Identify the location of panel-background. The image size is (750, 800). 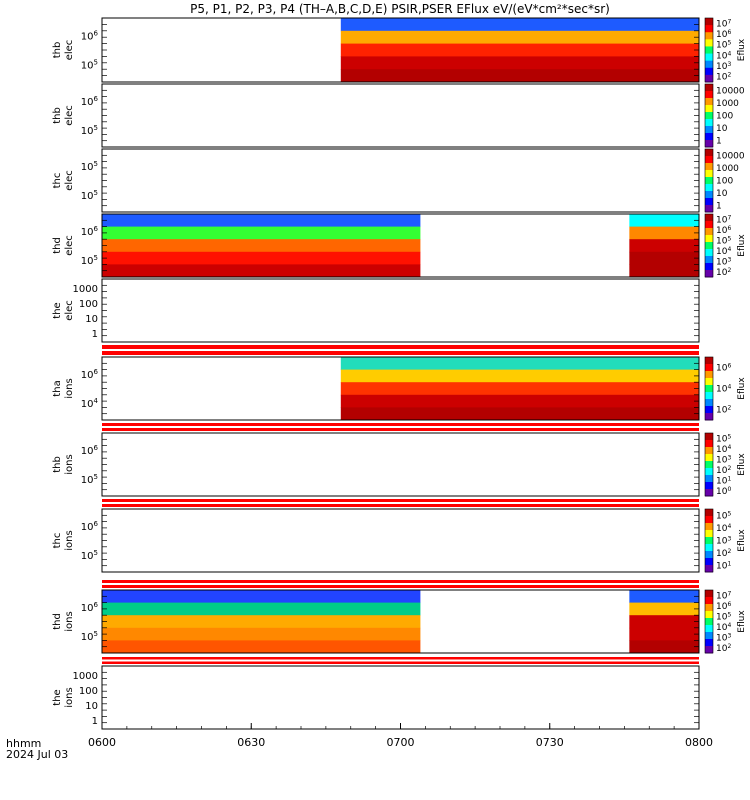
(400, 310).